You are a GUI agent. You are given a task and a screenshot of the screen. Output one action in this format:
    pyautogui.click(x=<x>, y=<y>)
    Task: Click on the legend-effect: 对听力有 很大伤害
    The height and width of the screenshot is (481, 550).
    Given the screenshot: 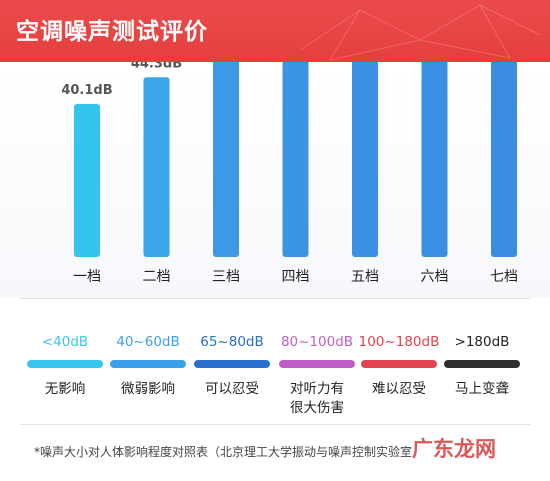 What is the action you would take?
    pyautogui.click(x=317, y=398)
    